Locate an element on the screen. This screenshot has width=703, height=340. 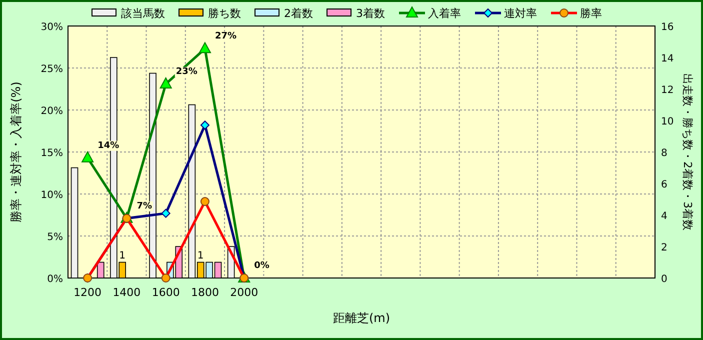
y-tick-label: 0% is located at coordinates (55, 279).